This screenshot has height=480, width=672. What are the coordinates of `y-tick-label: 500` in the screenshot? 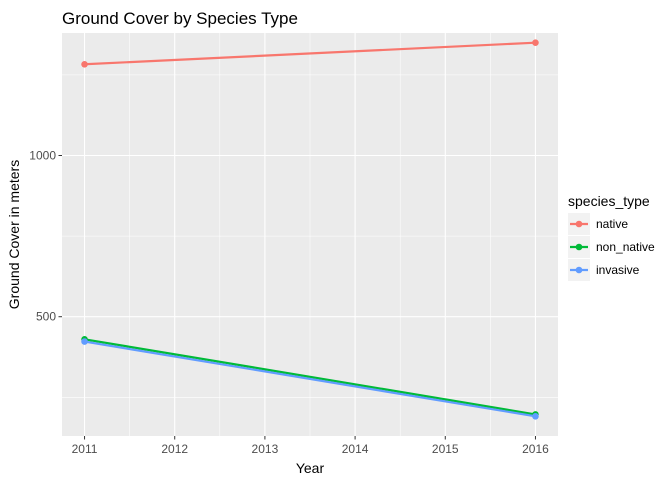 It's located at (46, 317).